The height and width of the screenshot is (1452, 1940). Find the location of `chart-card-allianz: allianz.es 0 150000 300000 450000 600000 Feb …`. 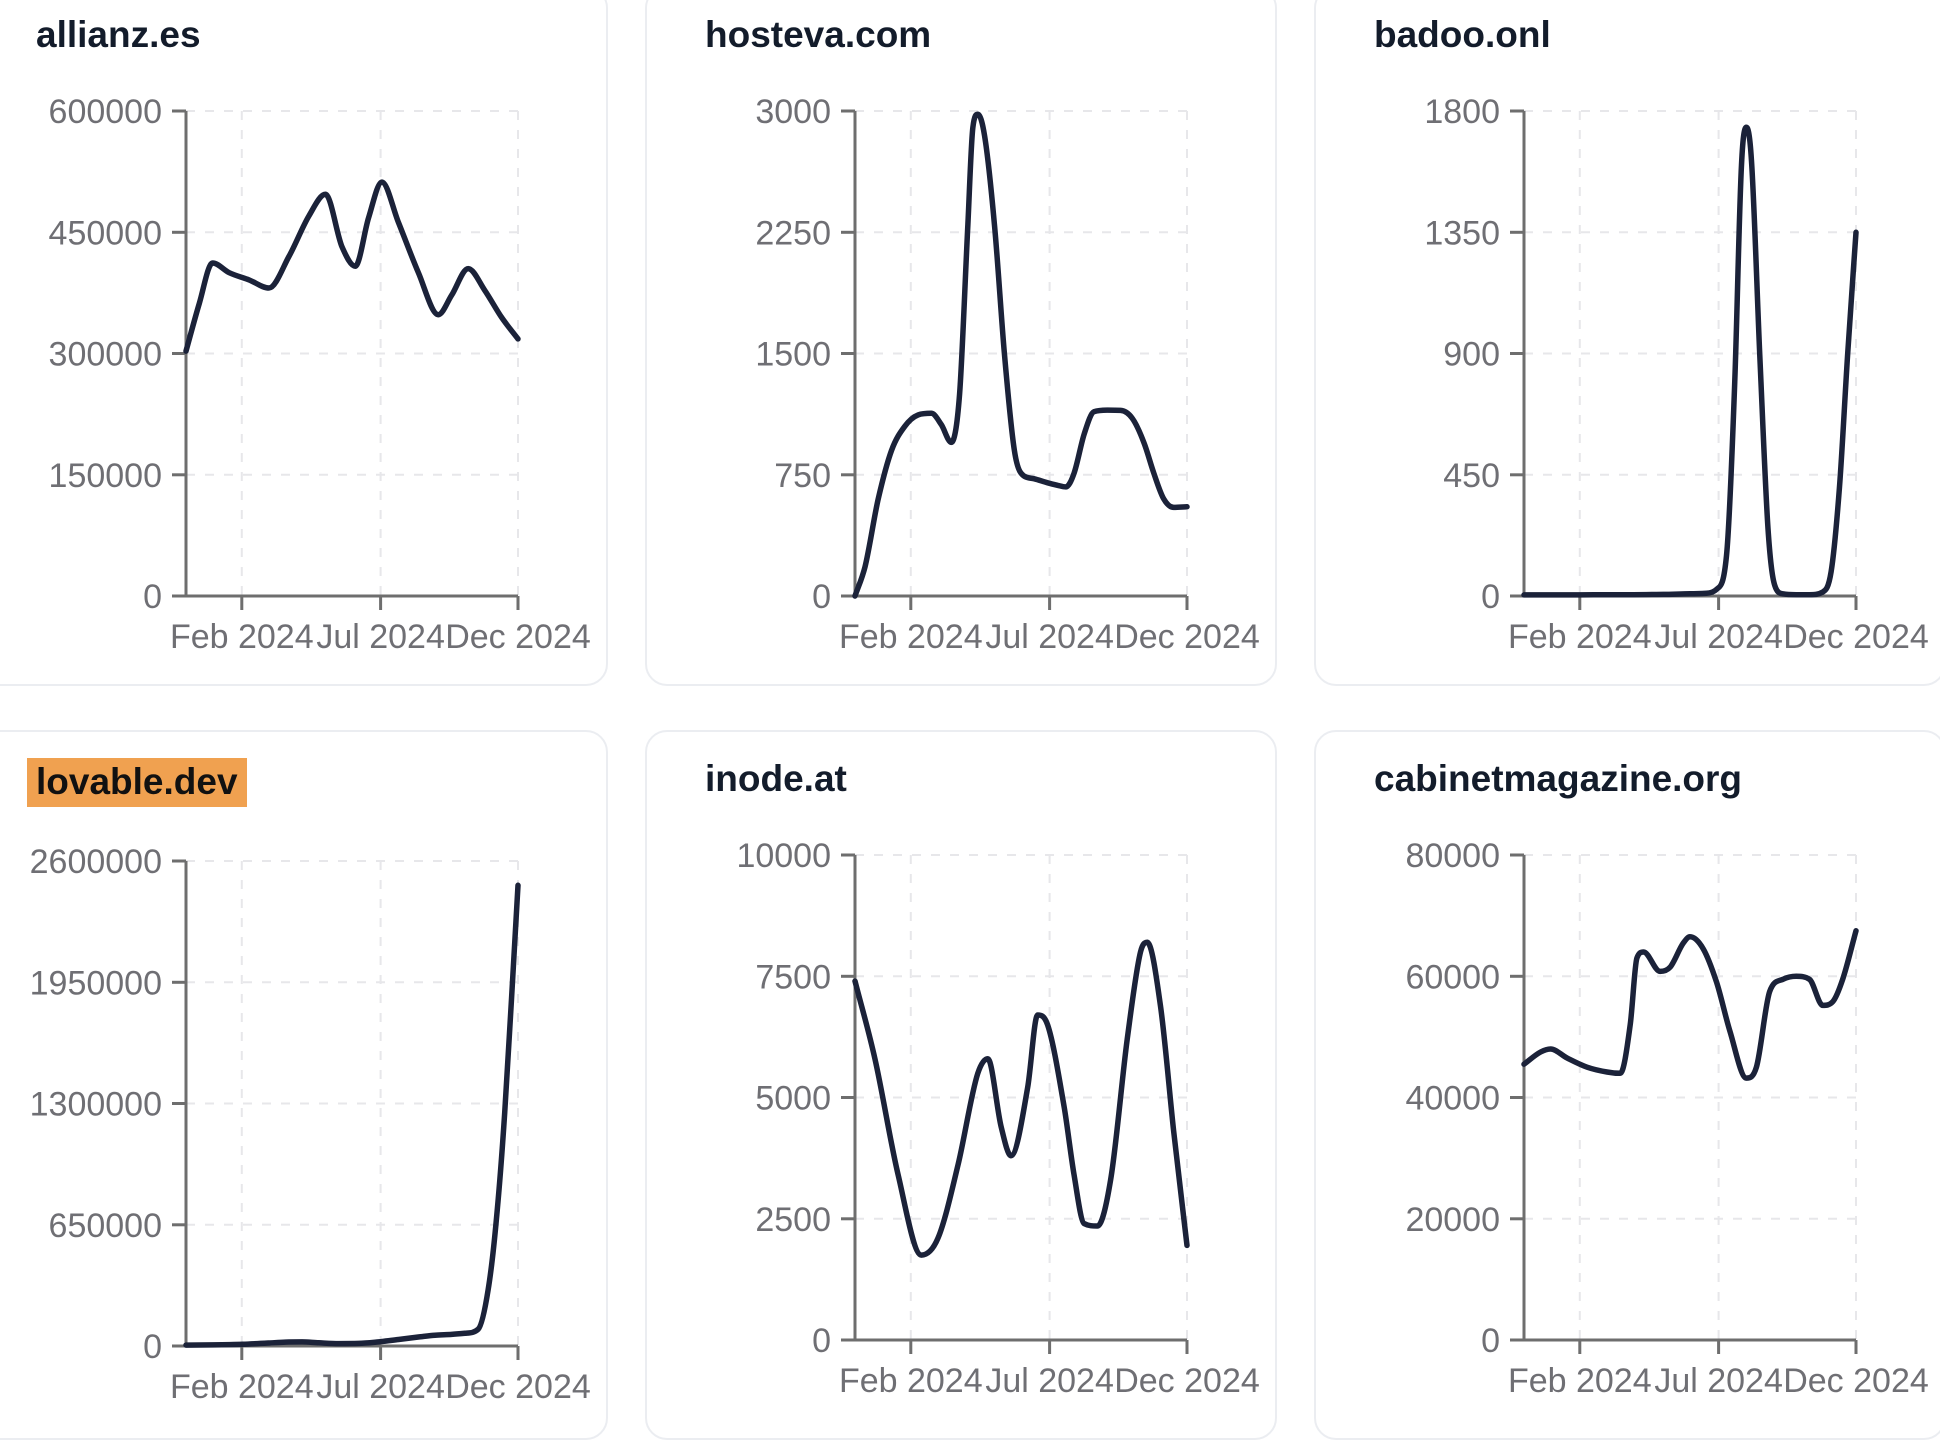

chart-card-allianz: allianz.es 0 150000 300000 450000 600000 Feb … is located at coordinates (304, 343).